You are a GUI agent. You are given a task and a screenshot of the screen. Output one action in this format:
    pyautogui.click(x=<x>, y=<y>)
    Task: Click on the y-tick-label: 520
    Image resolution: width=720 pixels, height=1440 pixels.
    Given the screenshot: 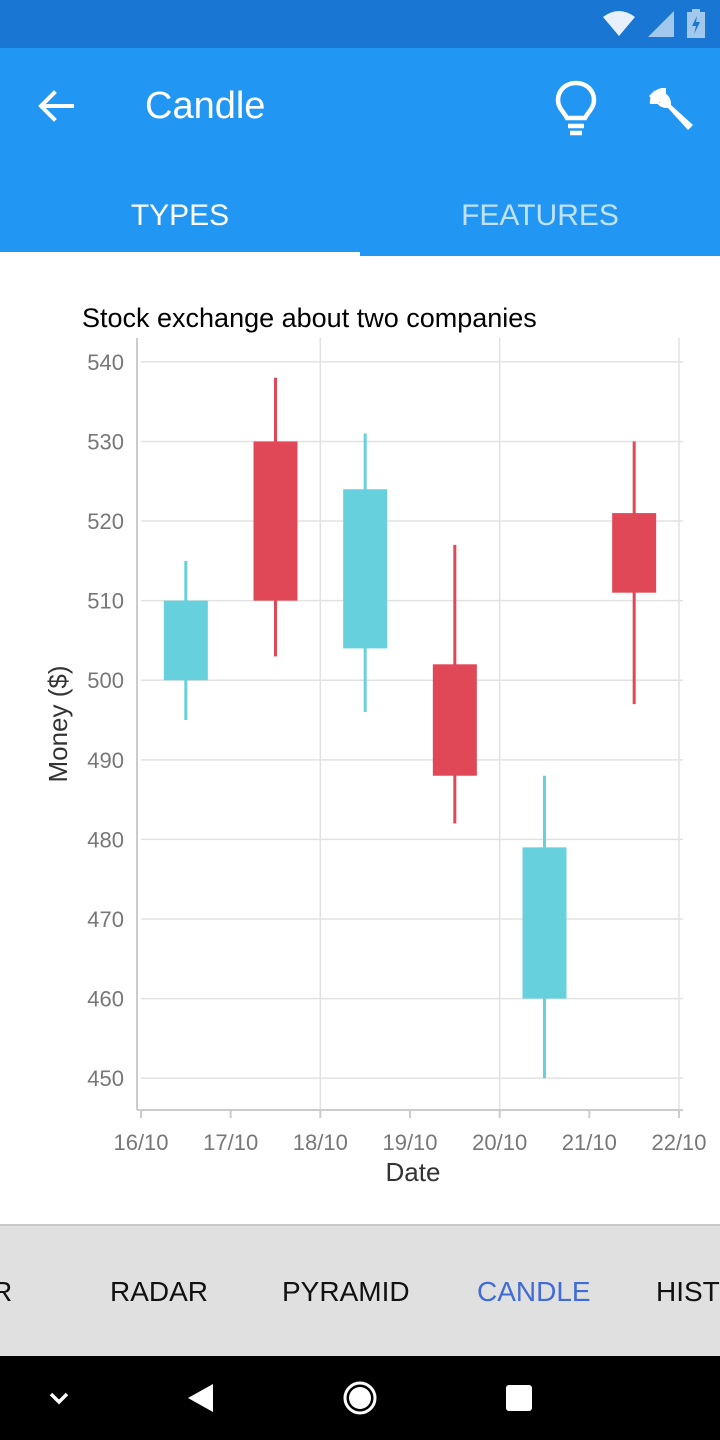 What is the action you would take?
    pyautogui.click(x=105, y=521)
    